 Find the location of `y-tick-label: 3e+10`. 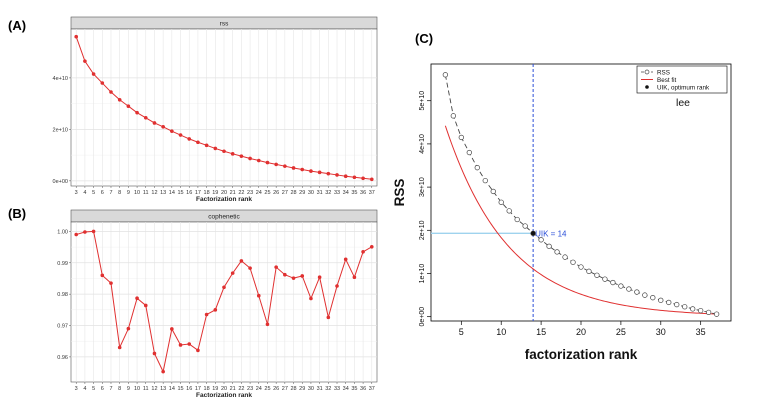

y-tick-label: 3e+10 is located at coordinates (422, 187).